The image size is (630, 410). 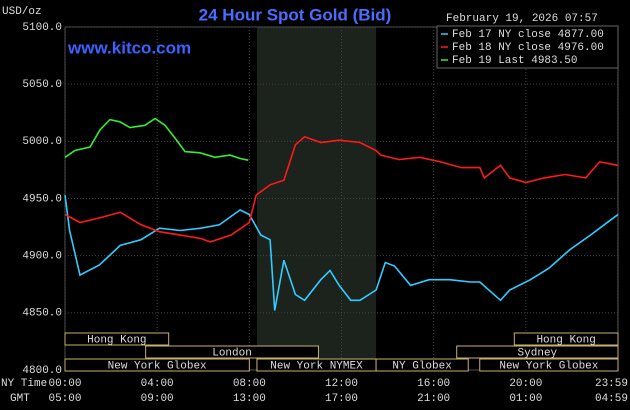 What do you see at coordinates (156, 139) in the screenshot?
I see `price-line` at bounding box center [156, 139].